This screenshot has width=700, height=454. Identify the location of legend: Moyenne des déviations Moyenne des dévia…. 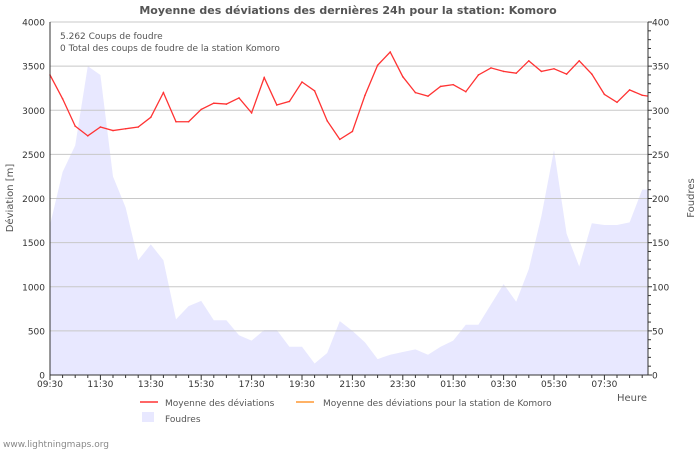
(346, 411).